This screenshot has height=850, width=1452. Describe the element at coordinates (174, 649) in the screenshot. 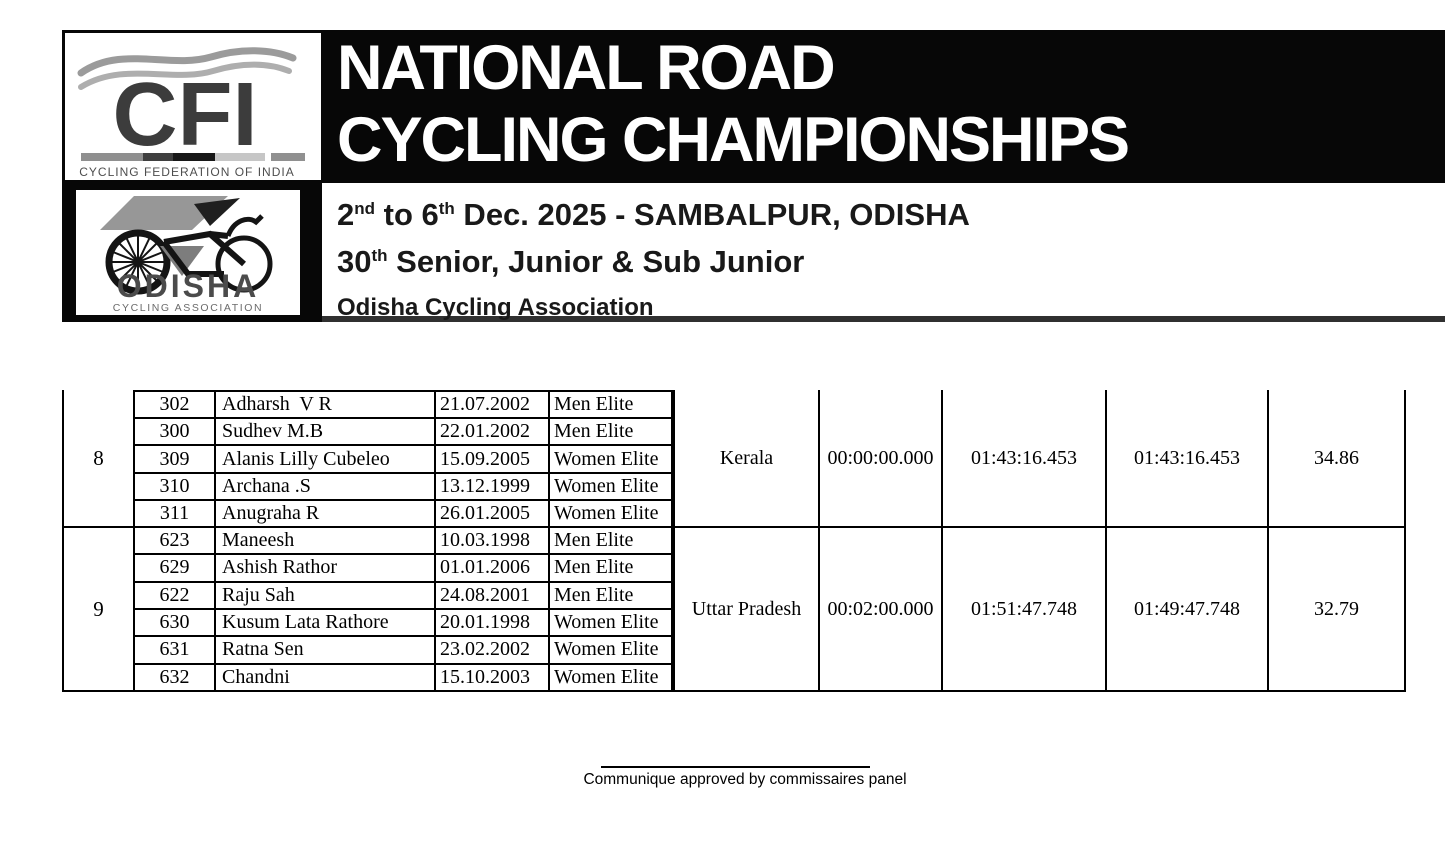

I see `rider-bib: 631` at that location.